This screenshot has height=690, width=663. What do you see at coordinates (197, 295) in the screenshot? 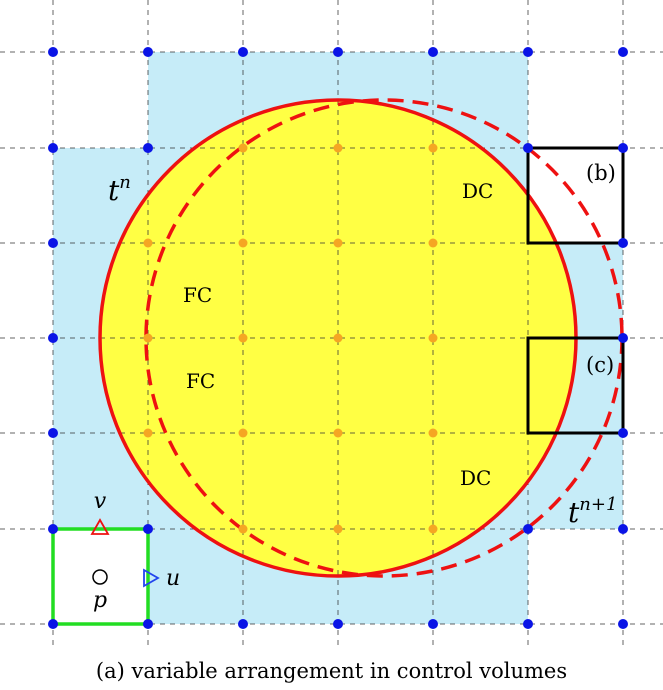
I see `label-fc-top: FC` at bounding box center [197, 295].